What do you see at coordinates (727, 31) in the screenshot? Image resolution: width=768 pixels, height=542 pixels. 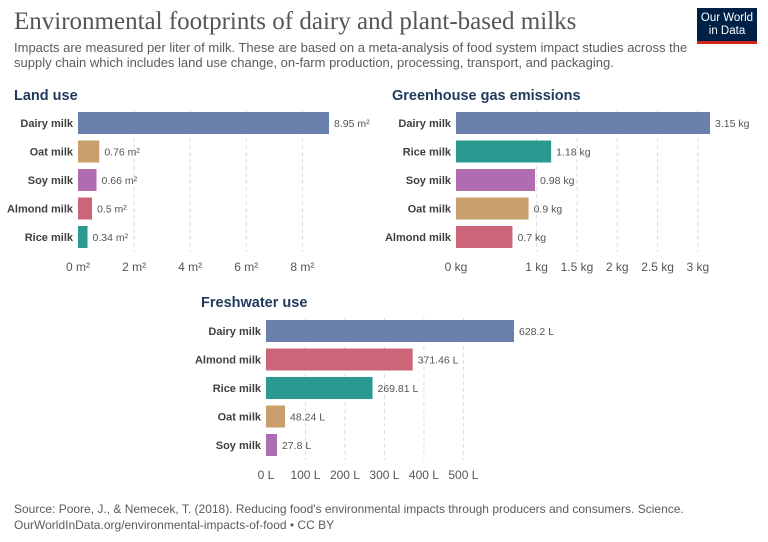 I see `logo-line-2: in Data` at bounding box center [727, 31].